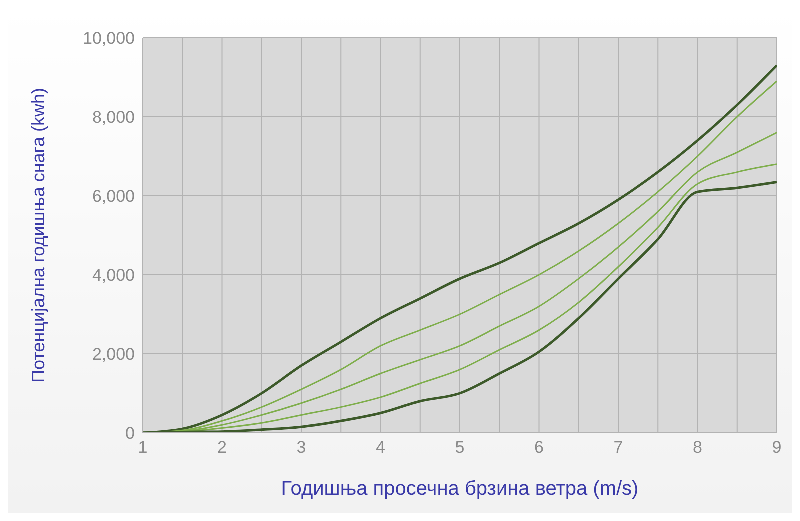  I want to click on y-axis-title: Потенцијална годишња снага (kwh), so click(38, 235).